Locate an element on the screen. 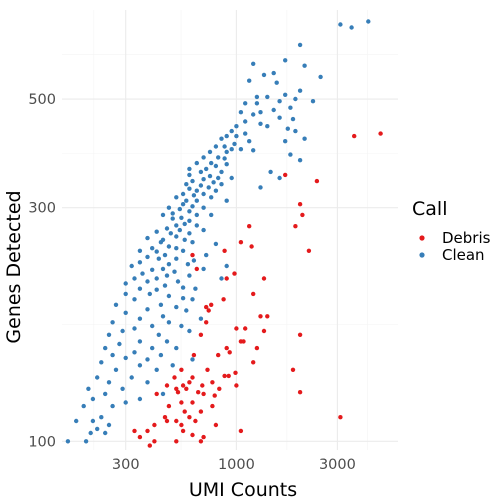  legend-label-debris: Debris is located at coordinates (466, 238).